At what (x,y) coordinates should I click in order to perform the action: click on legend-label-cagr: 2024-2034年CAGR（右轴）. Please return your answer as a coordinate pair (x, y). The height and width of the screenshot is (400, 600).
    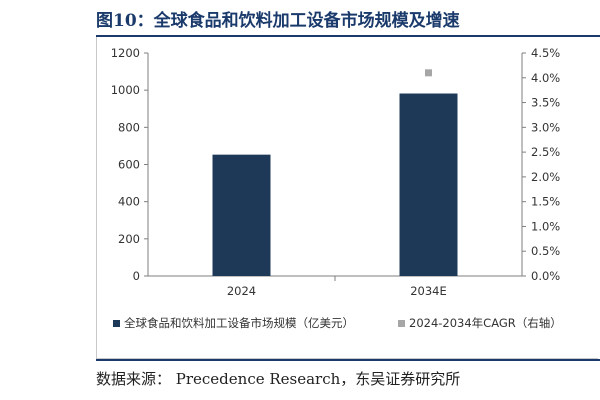
    Looking at the image, I should click on (485, 323).